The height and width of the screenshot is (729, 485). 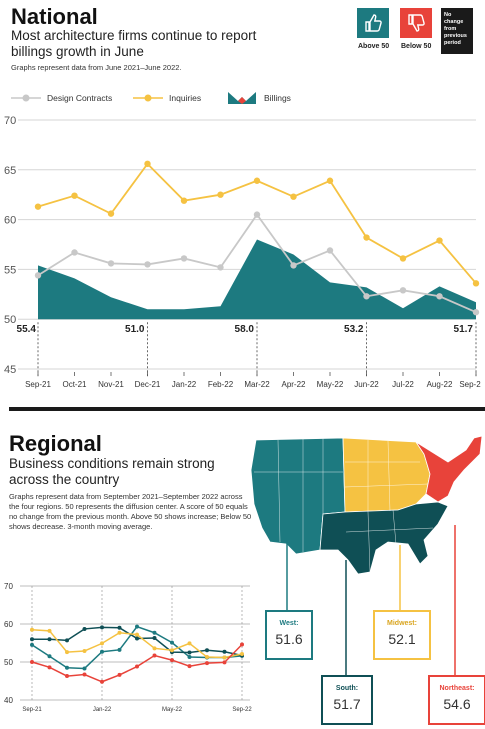 What do you see at coordinates (257, 384) in the screenshot?
I see `x-tick-label-6: Mar-22` at bounding box center [257, 384].